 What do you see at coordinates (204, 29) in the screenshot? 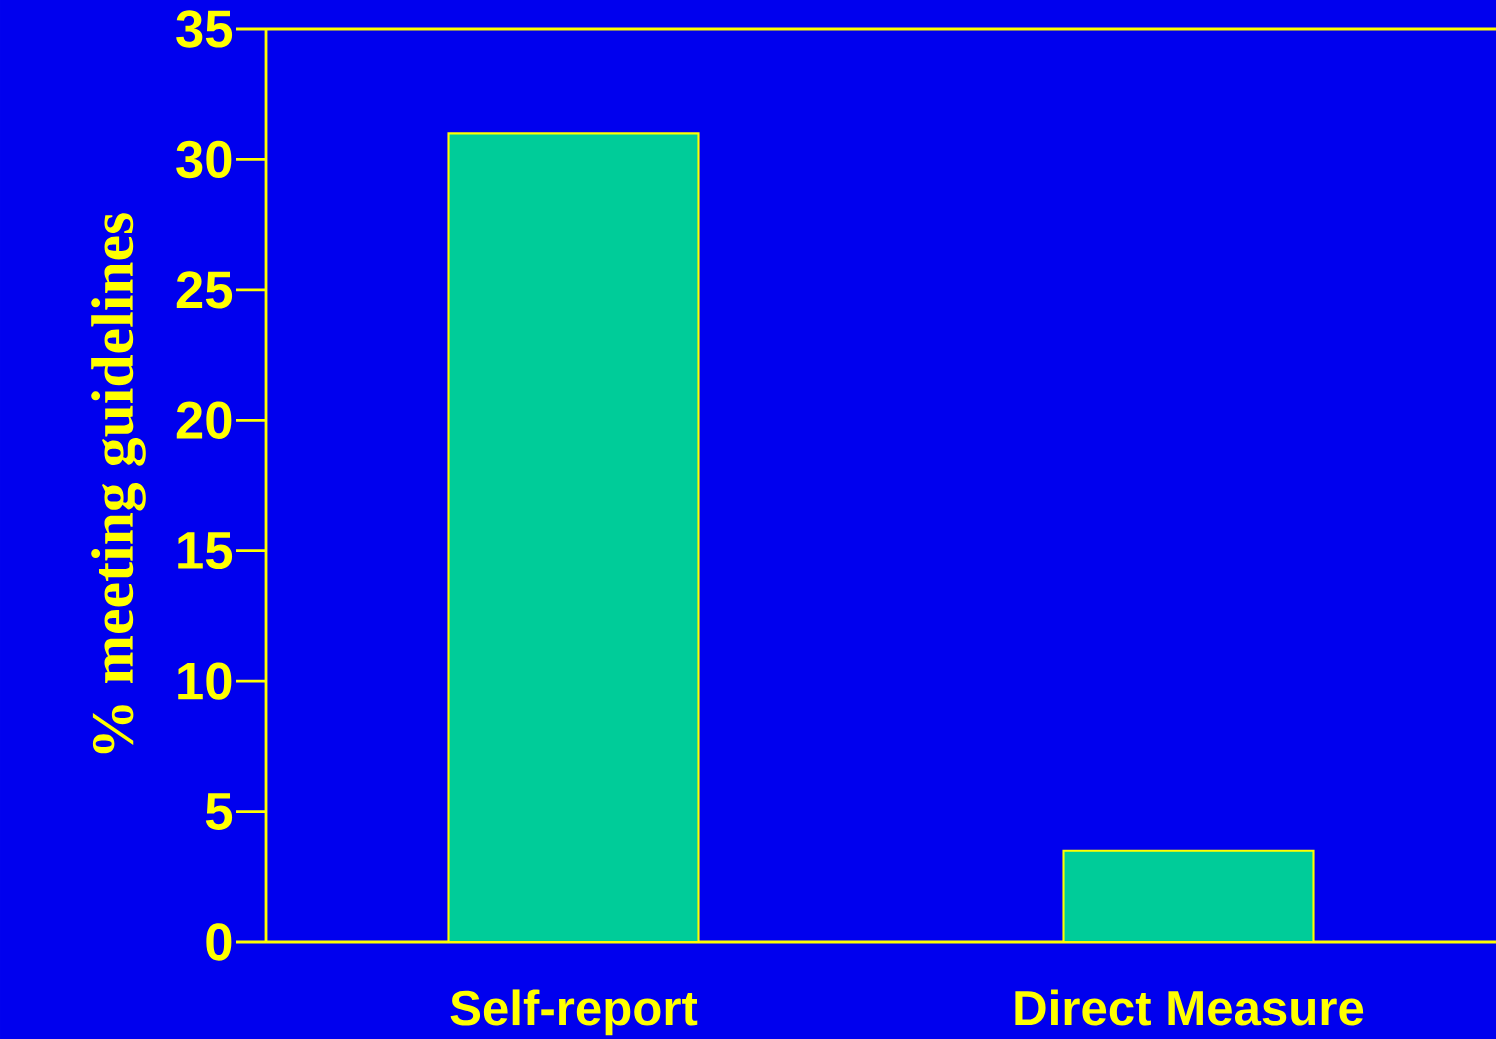
I see `y-tick-label: 35` at bounding box center [204, 29].